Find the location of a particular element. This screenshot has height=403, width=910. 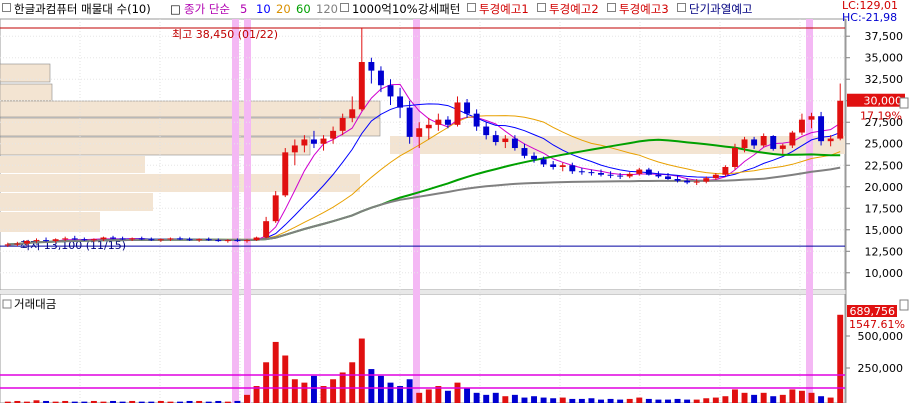

warn3-checkbox is located at coordinates (611, 7).